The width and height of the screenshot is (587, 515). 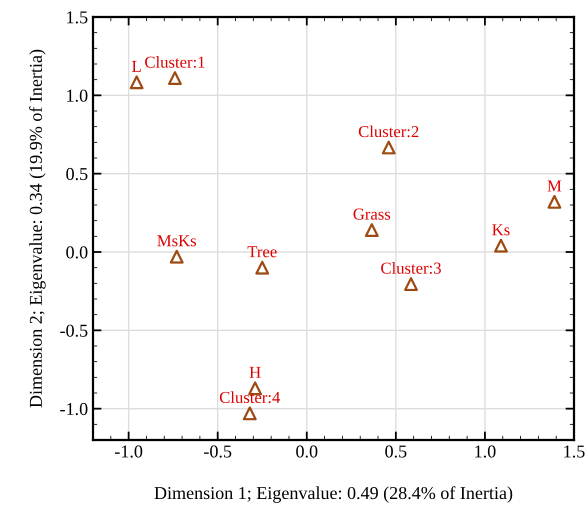 What do you see at coordinates (77, 96) in the screenshot?
I see `y-tick-label: 1.0` at bounding box center [77, 96].